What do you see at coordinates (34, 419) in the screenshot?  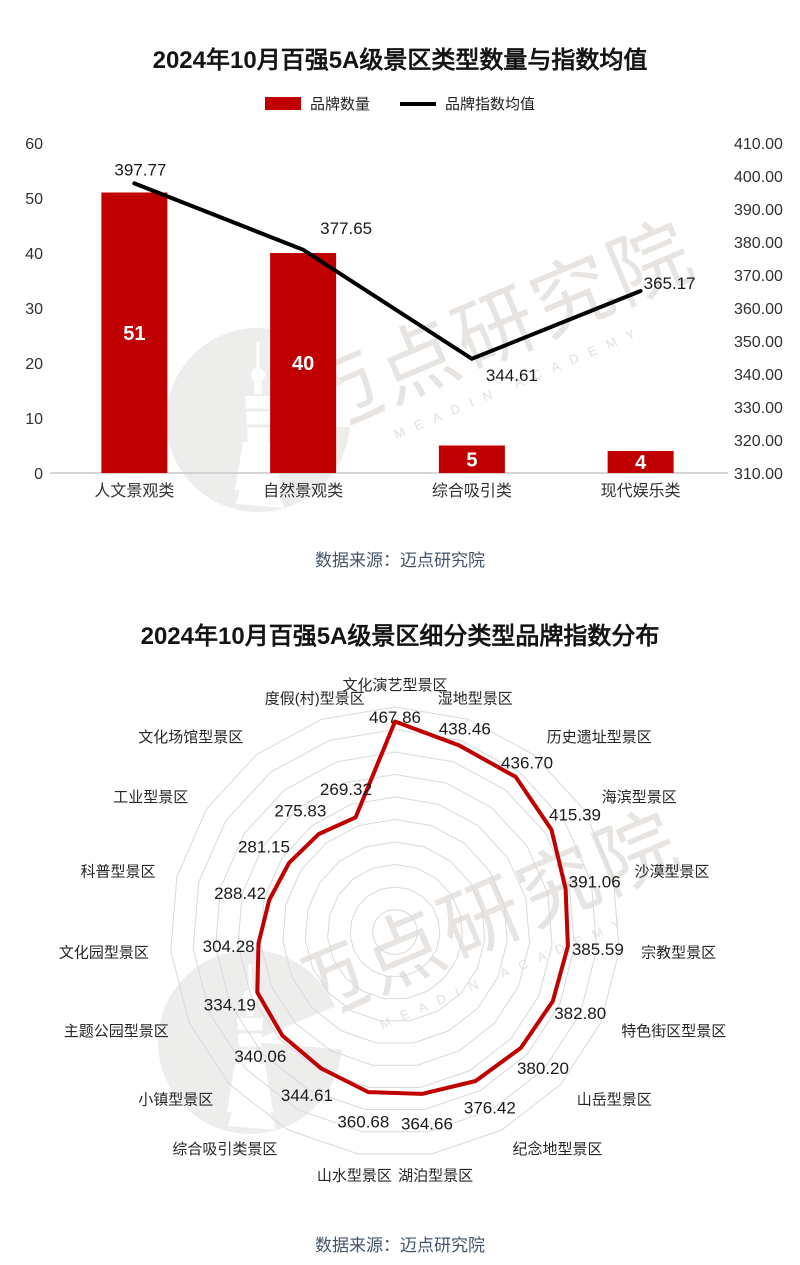 I see `left-axis-tick-label: 10` at bounding box center [34, 419].